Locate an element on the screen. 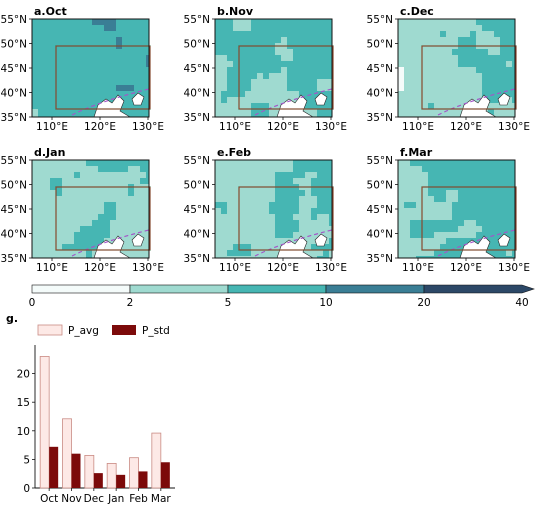  lat-tick-label: 55°N is located at coordinates (197, 161).